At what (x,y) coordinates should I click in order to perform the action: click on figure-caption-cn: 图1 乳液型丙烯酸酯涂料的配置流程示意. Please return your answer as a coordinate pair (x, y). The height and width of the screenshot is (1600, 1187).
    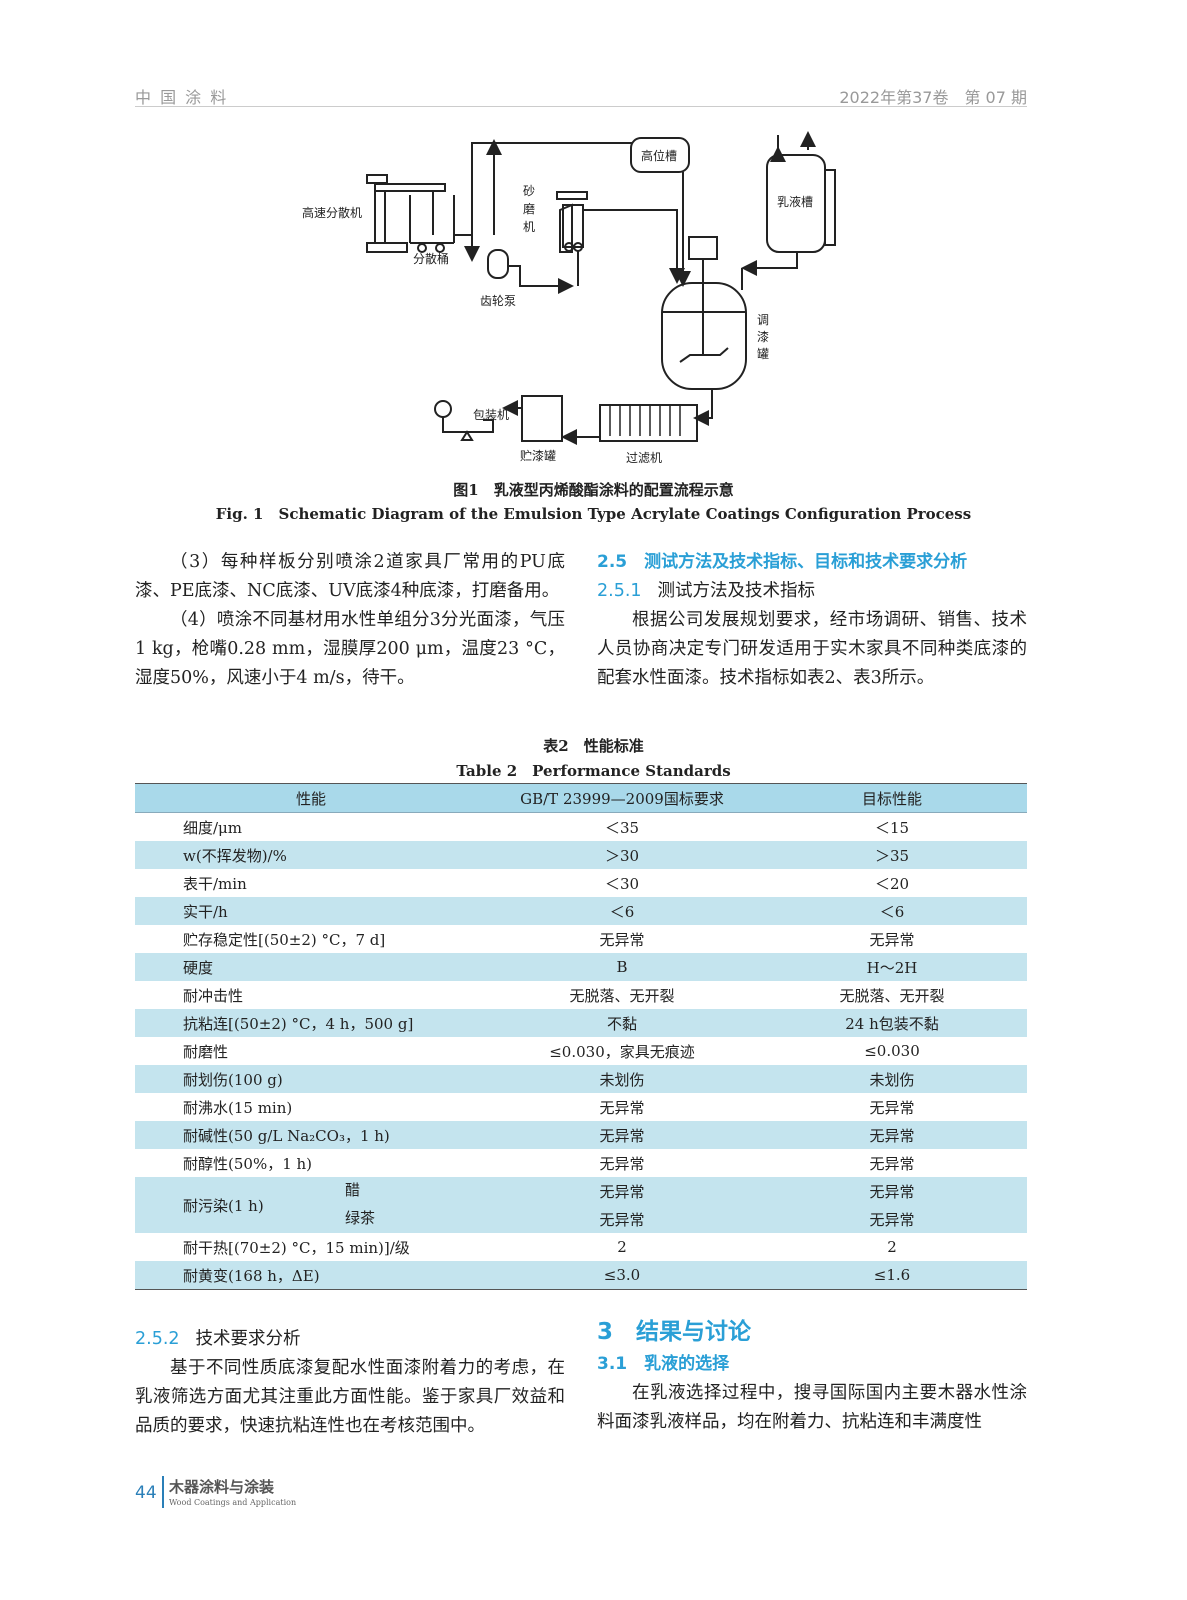
    Looking at the image, I should click on (593, 490).